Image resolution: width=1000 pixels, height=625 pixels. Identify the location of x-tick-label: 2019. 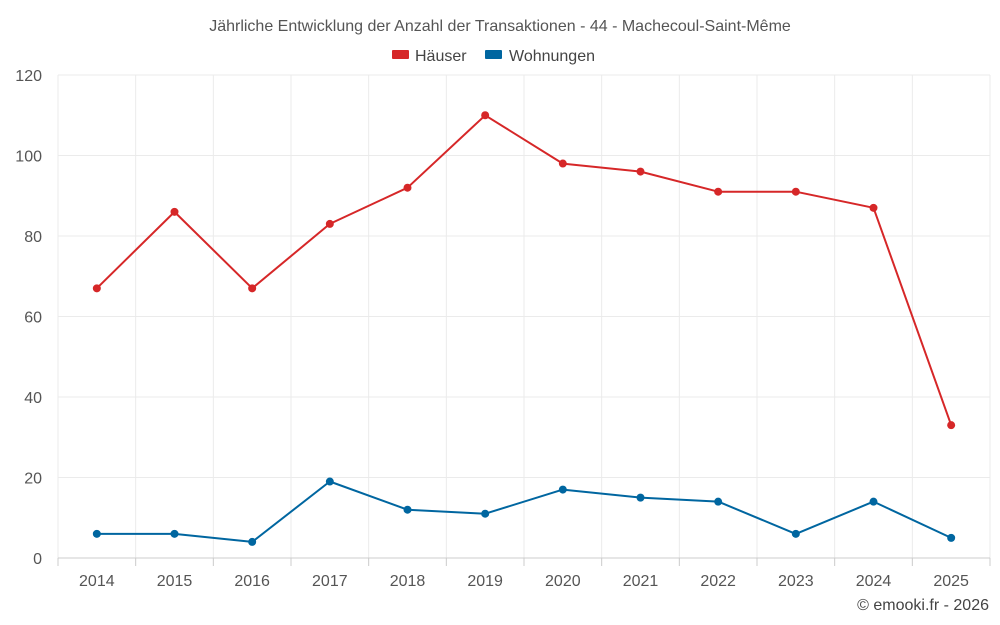
(485, 581).